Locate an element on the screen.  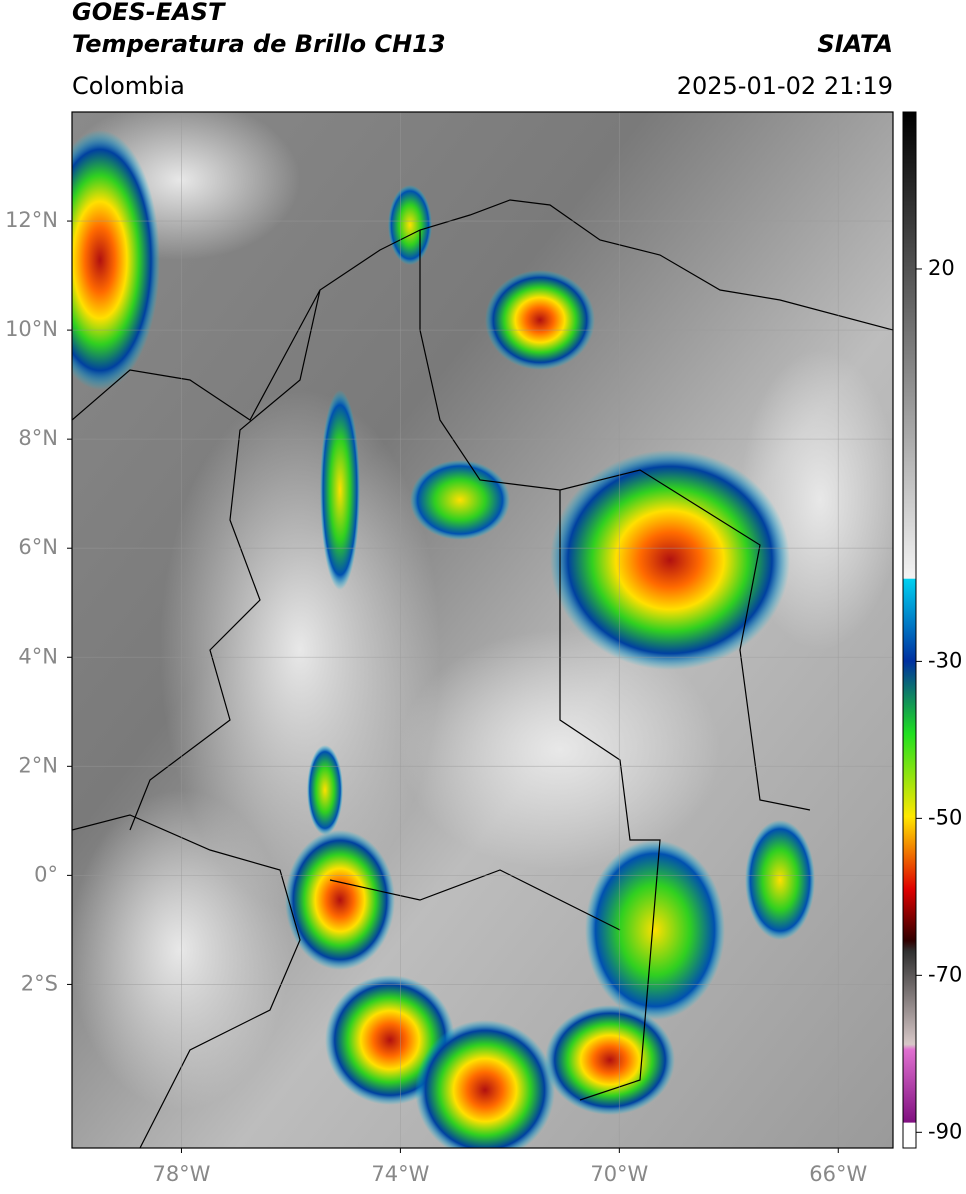
colorbar-tick-label: -30 is located at coordinates (945, 660).